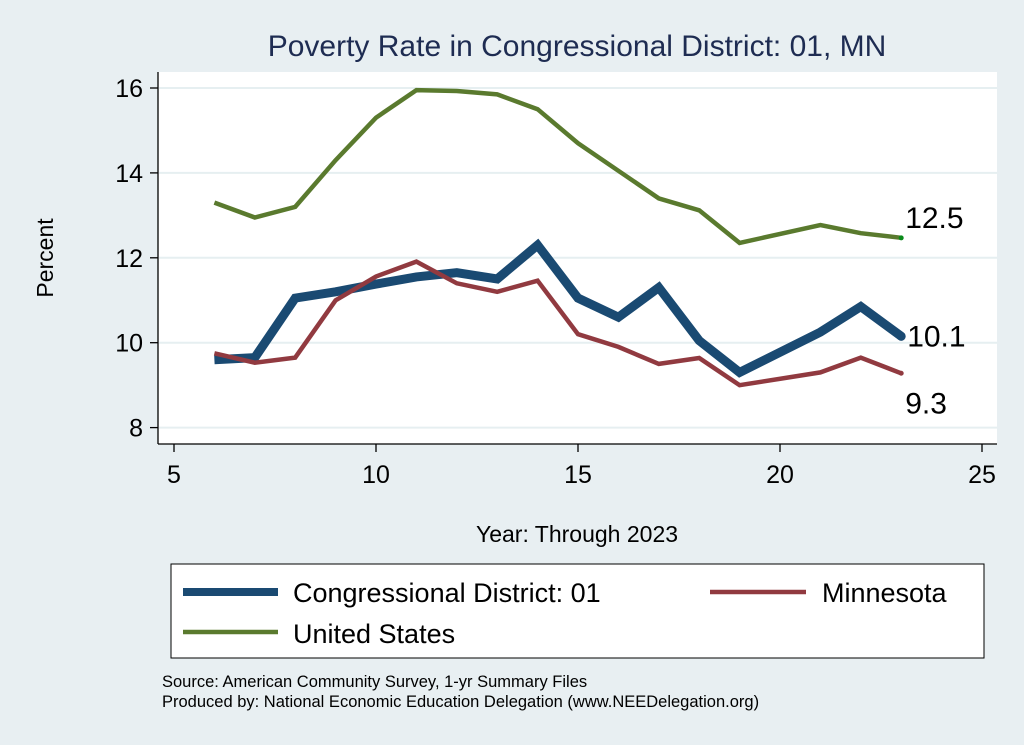 This screenshot has width=1024, height=745. I want to click on y-tick-label: 14, so click(129, 174).